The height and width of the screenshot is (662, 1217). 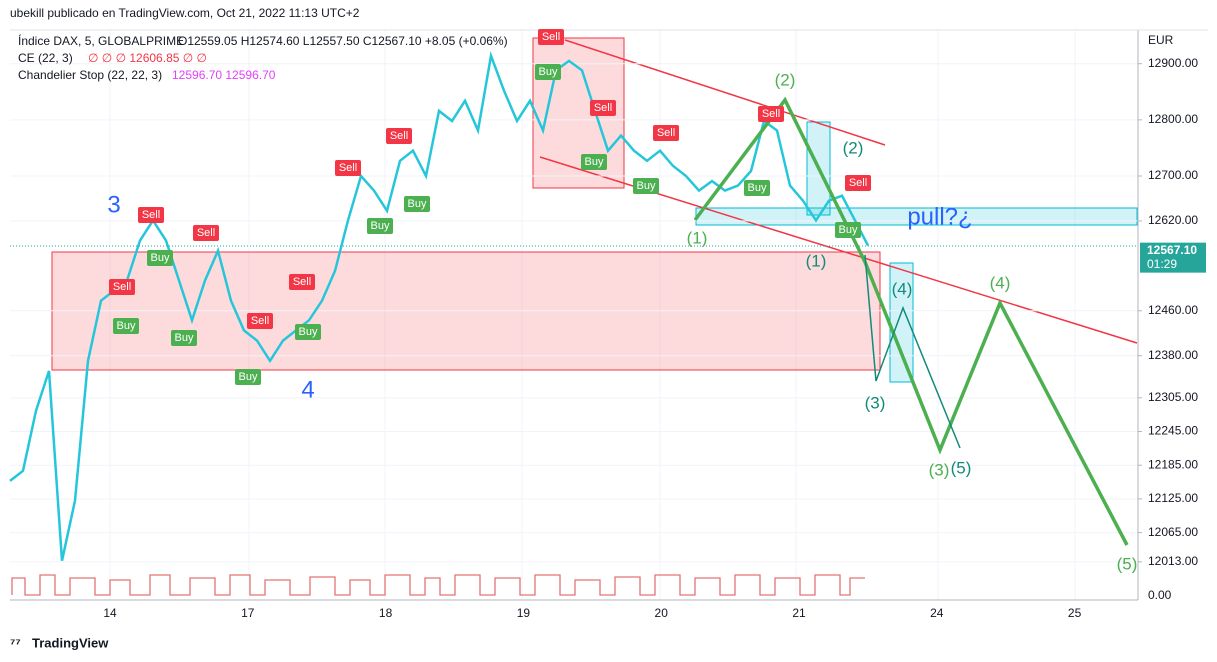 I want to click on y-tick-label: 12125.00, so click(x=1173, y=498).